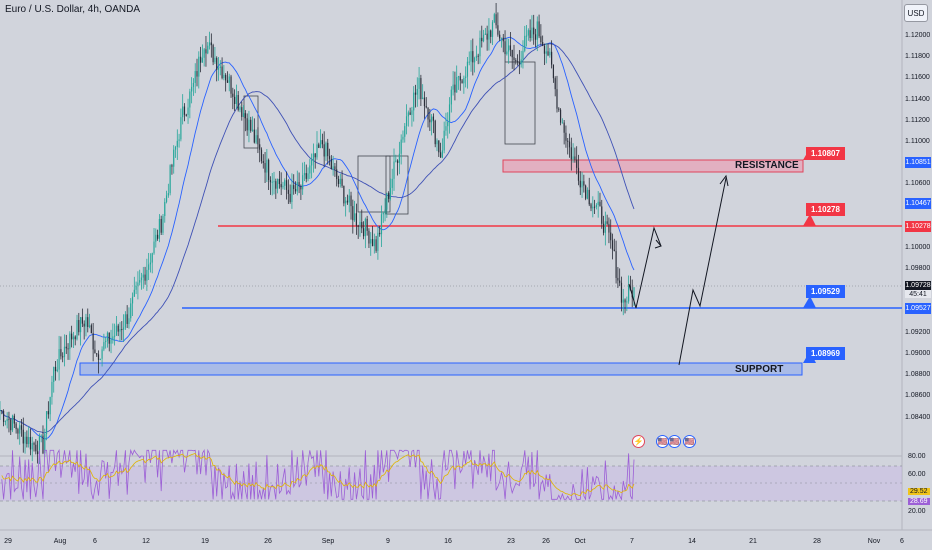 The height and width of the screenshot is (550, 932). What do you see at coordinates (580, 541) in the screenshot?
I see `date-axis-label: Oct` at bounding box center [580, 541].